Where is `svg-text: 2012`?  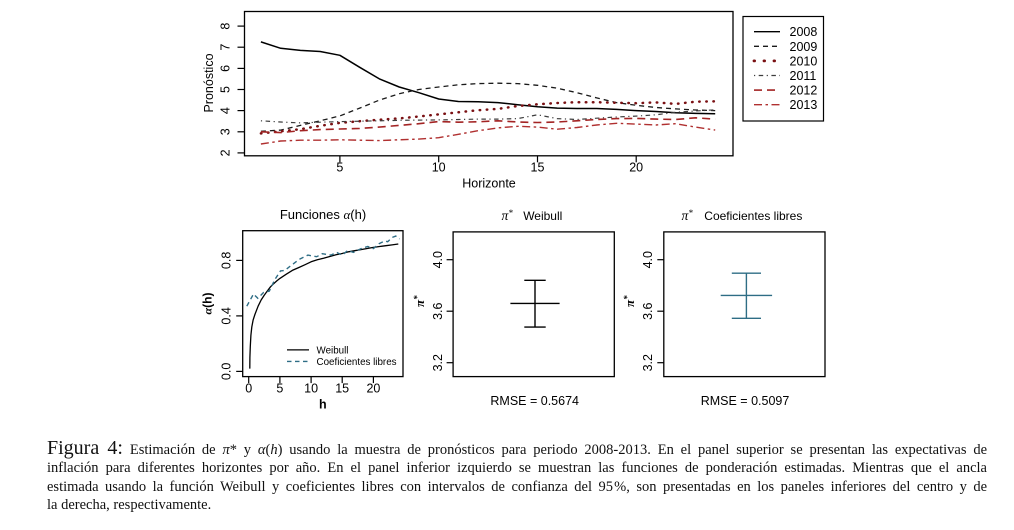
svg-text: 2012 is located at coordinates (804, 91).